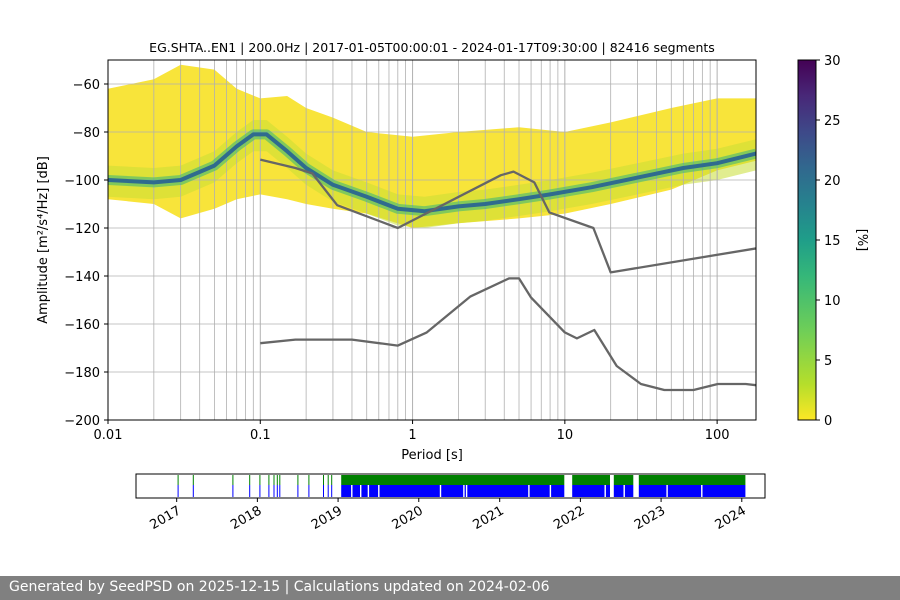 Image resolution: width=900 pixels, height=600 pixels. I want to click on colorbar: 0 5 10 15 20 25 30 [%], so click(833, 241).